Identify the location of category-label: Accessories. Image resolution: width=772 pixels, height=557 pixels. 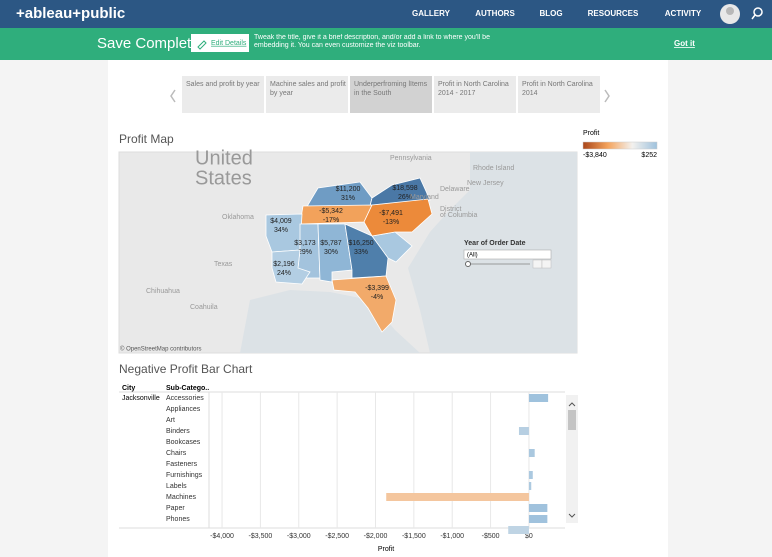
(185, 398).